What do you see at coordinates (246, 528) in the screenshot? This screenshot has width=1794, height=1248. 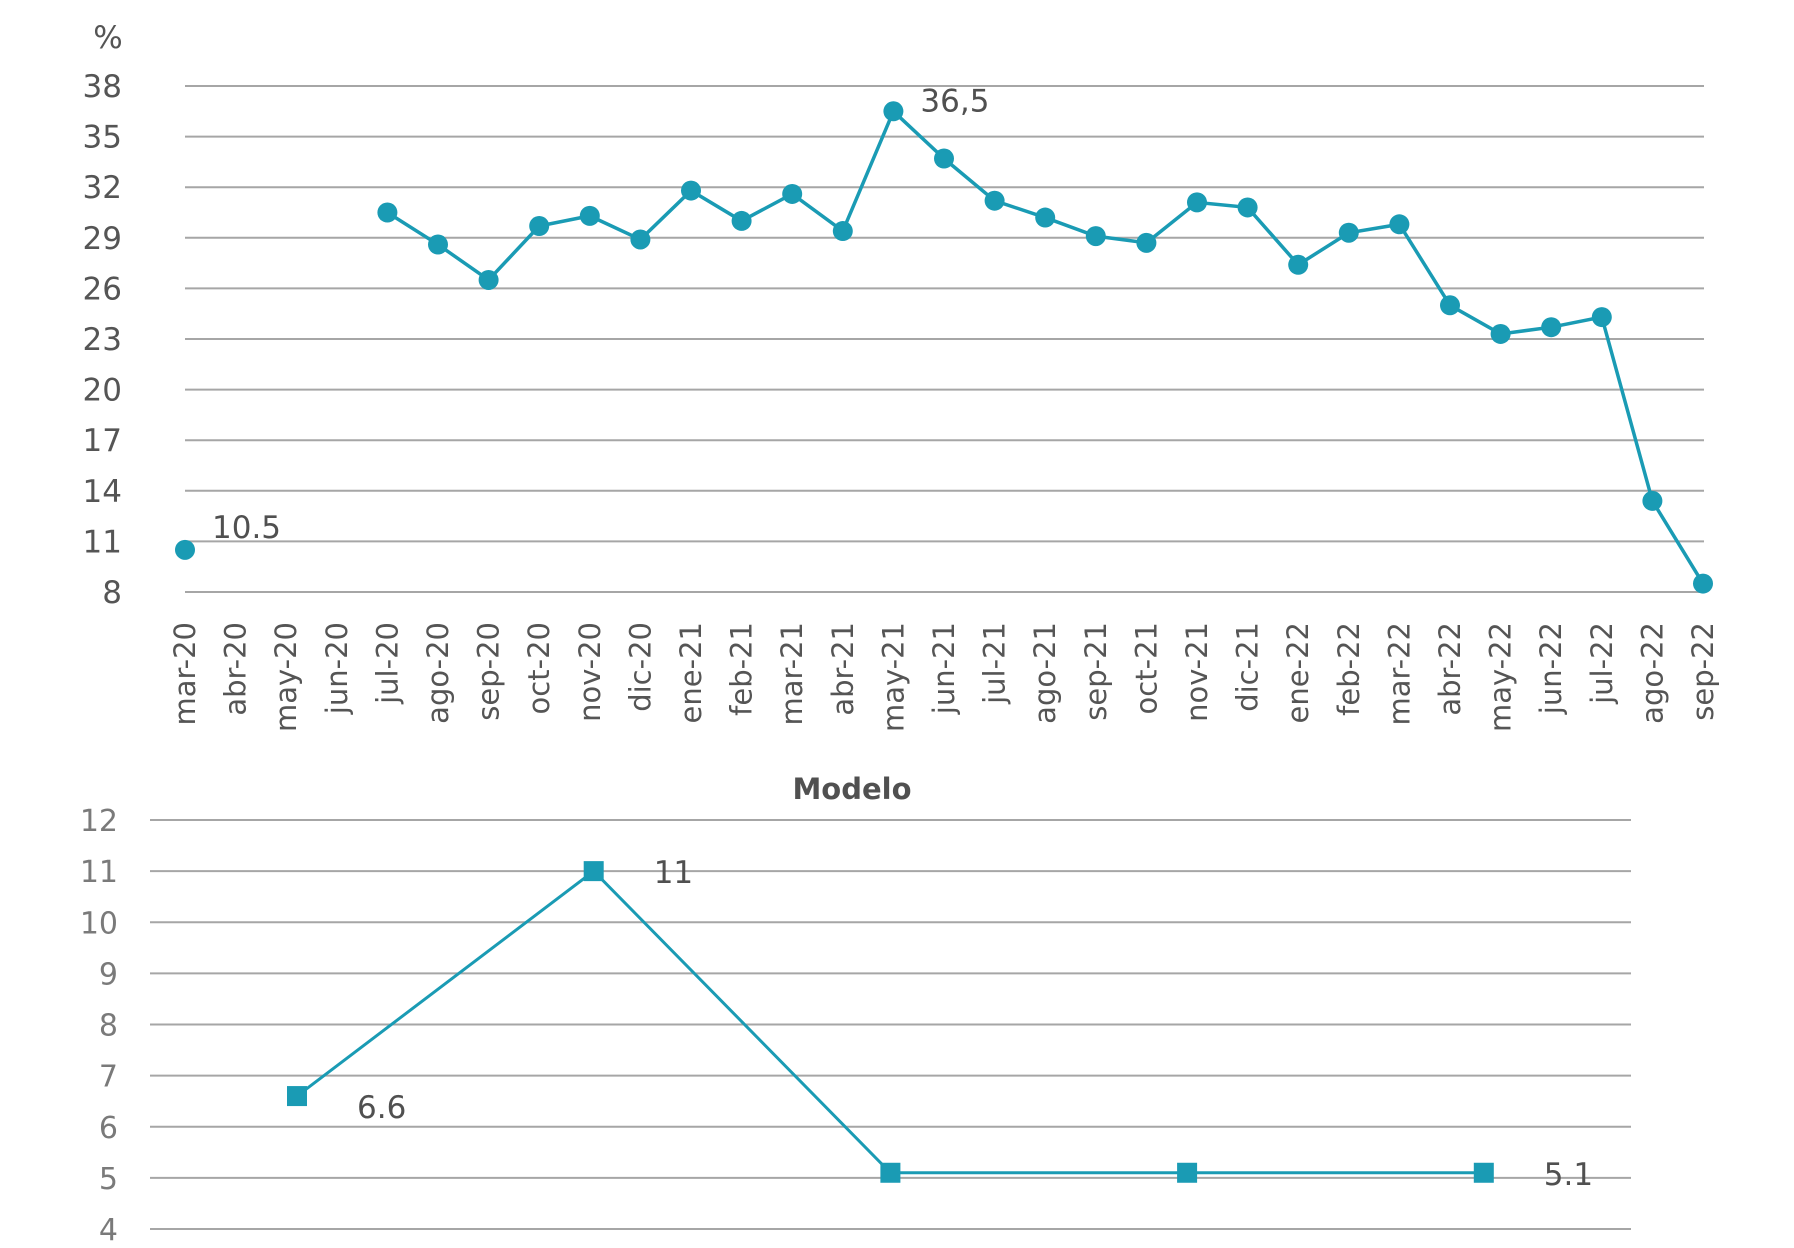 I see `data-label: 10.5` at bounding box center [246, 528].